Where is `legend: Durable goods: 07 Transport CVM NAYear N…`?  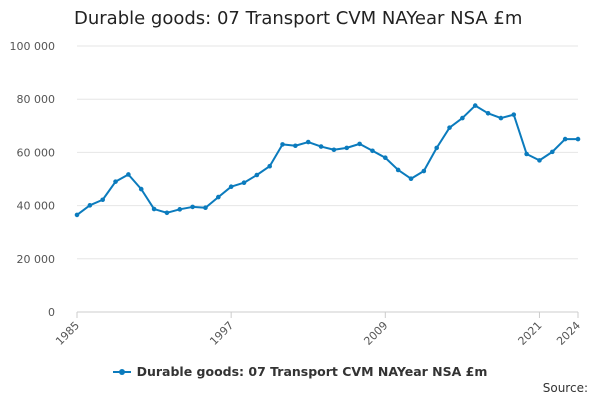 legend: Durable goods: 07 Transport CVM NAYear N… is located at coordinates (300, 372).